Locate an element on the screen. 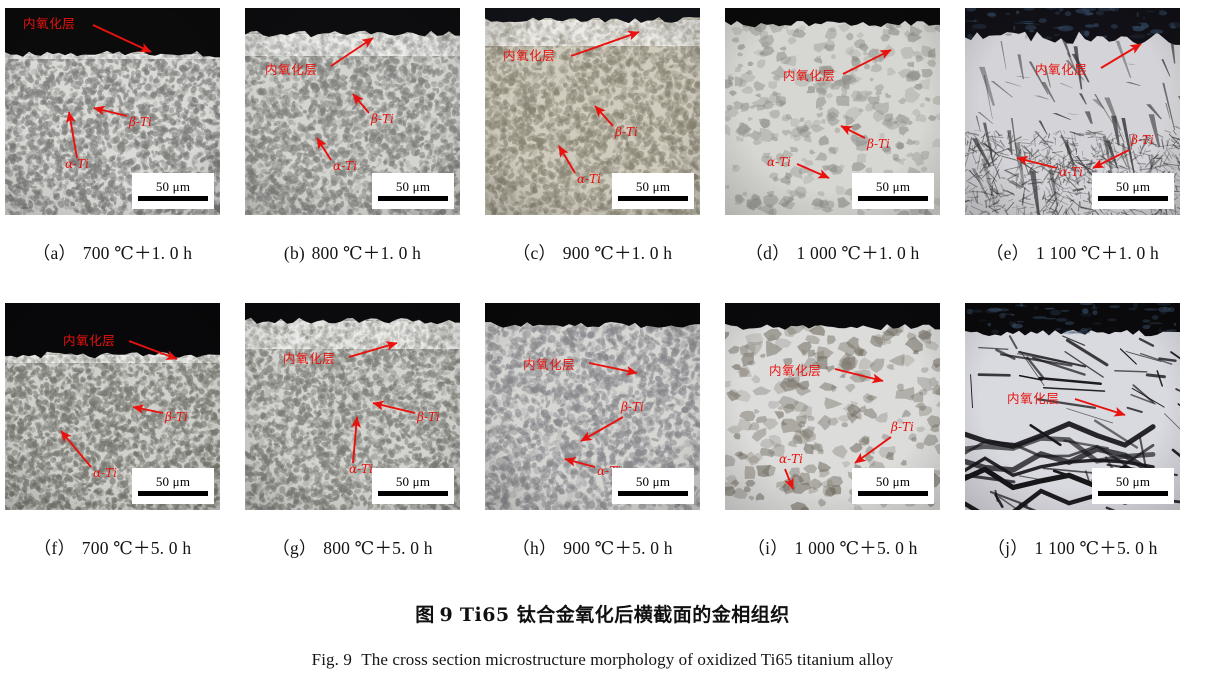 Image resolution: width=1205 pixels, height=683 pixels. panel-caption-label-d: （d） is located at coordinates (767, 253).